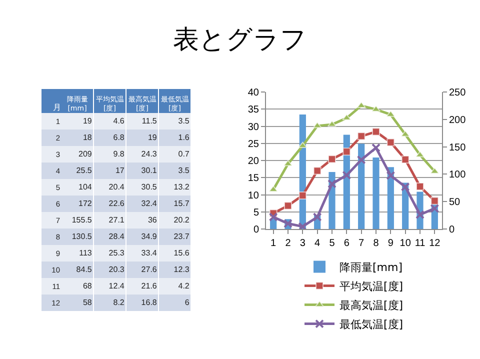 The image size is (480, 359). What do you see at coordinates (254, 178) in the screenshot?
I see `y-tick-label: 15` at bounding box center [254, 178].